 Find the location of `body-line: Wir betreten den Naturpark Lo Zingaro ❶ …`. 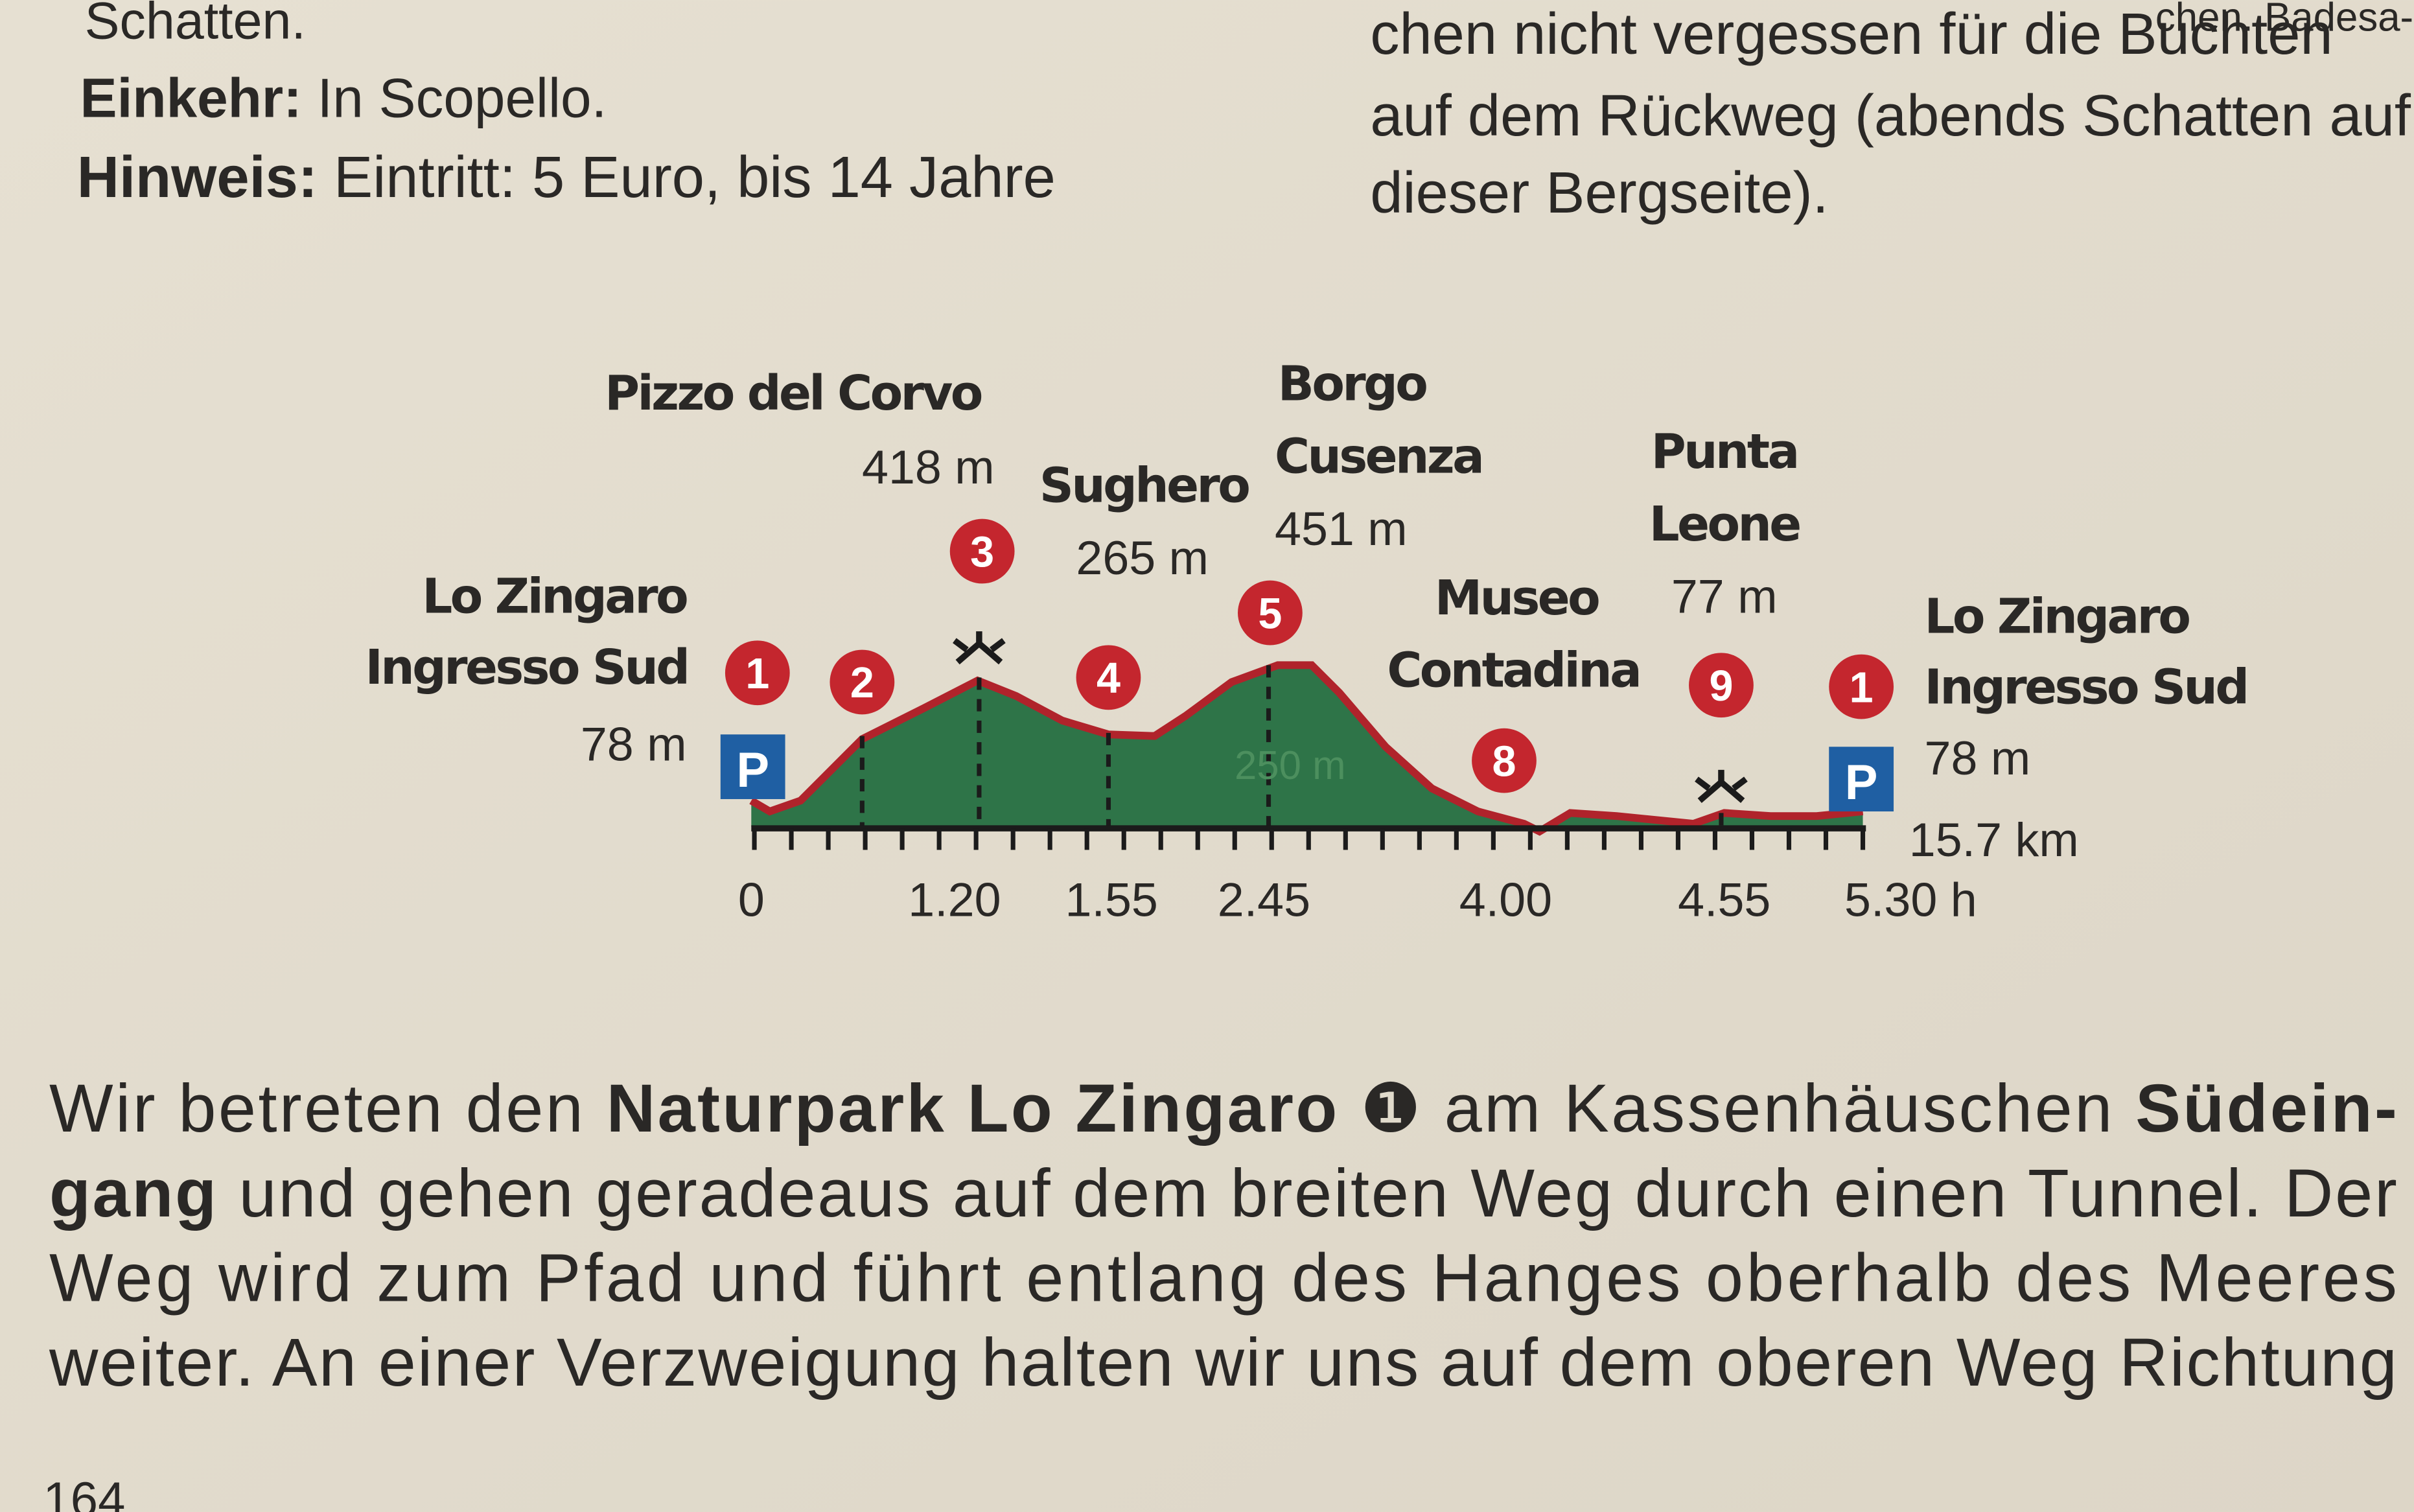

body-line: Wir betreten den Naturpark Lo Zingaro ❶ … is located at coordinates (1223, 1108).